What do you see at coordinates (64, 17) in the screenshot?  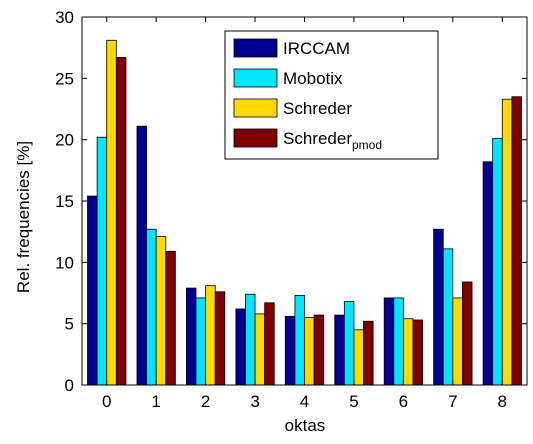 I see `y-tick-label: 30` at bounding box center [64, 17].